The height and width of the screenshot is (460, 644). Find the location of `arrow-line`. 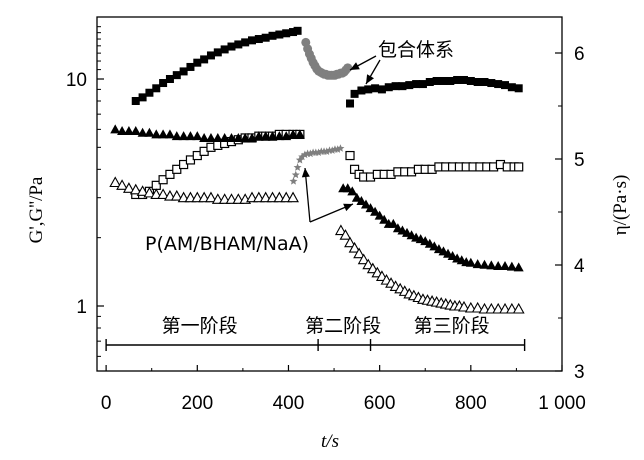

arrow-line is located at coordinates (307, 195).